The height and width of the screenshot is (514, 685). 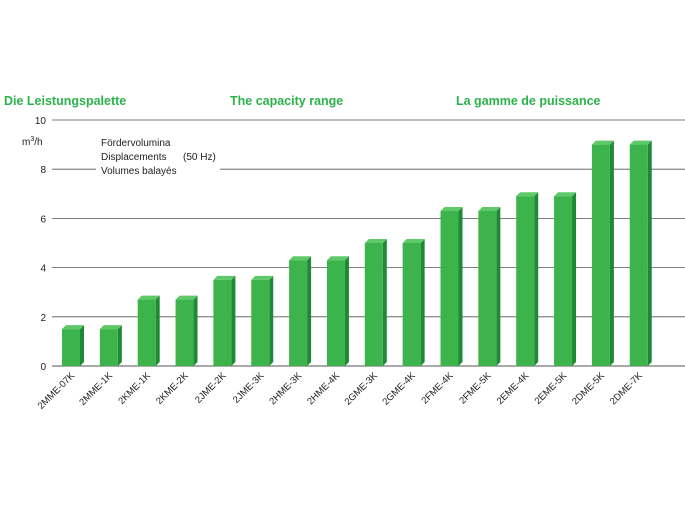 I want to click on x-label-2GME-3K: 2GME-3K, so click(x=362, y=389).